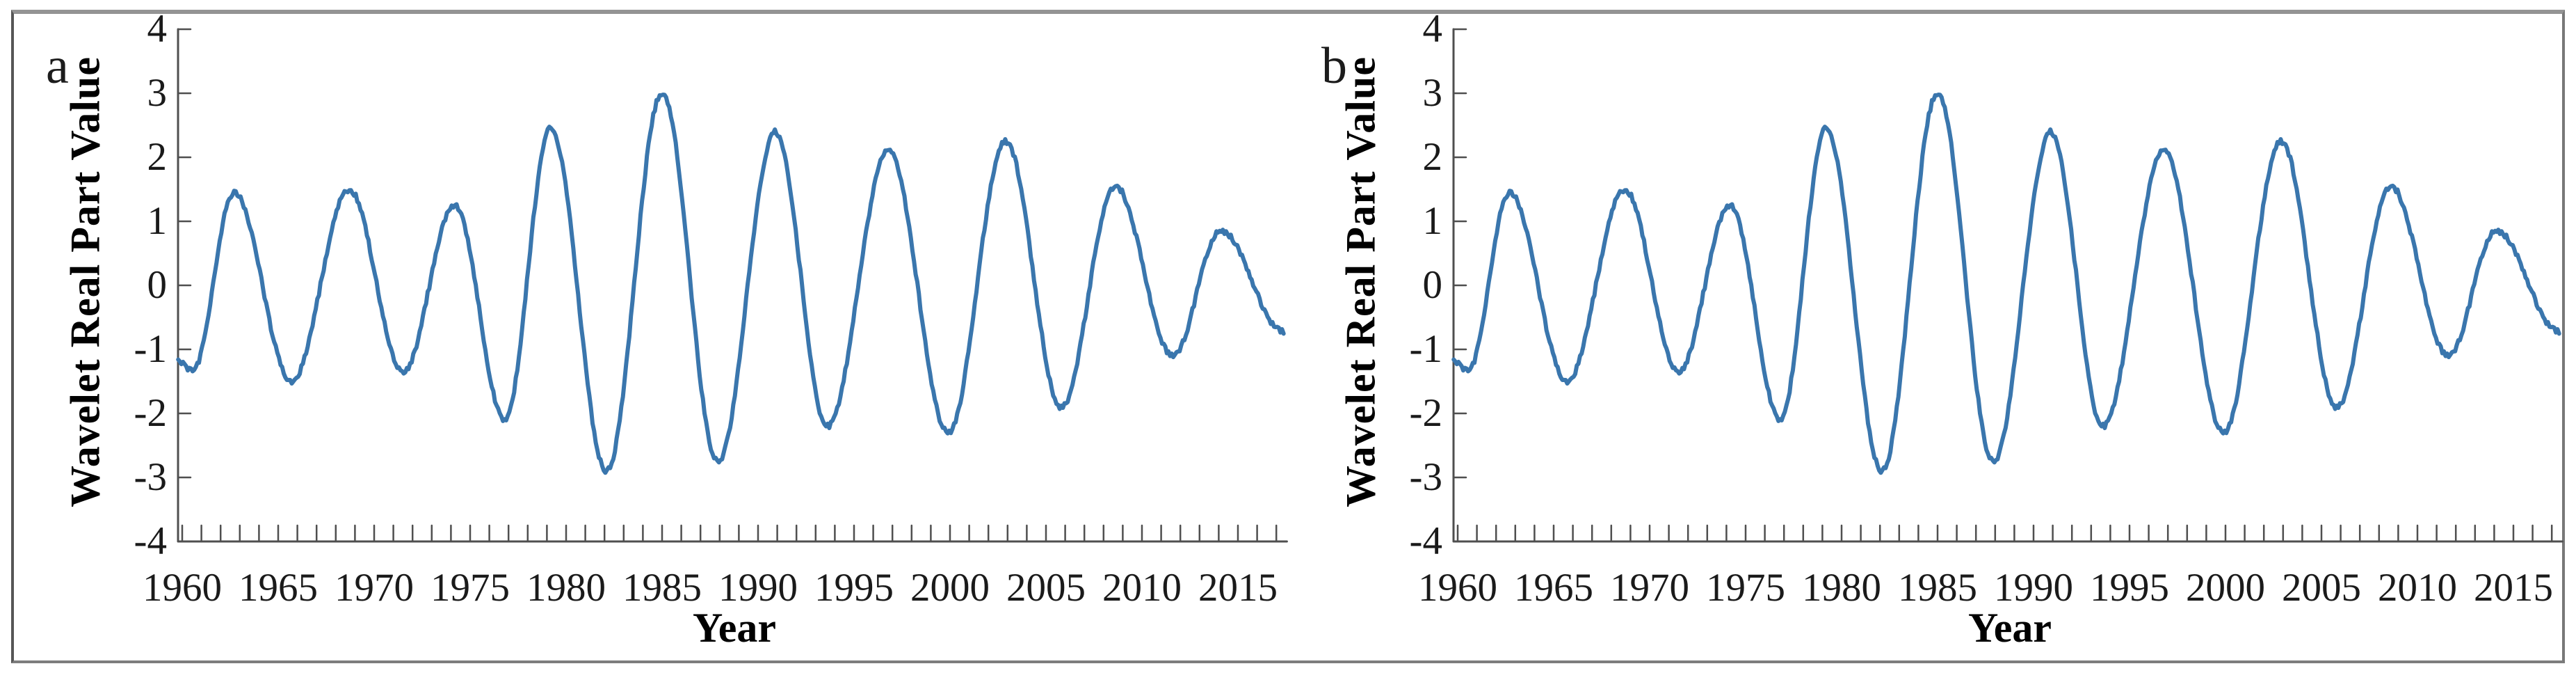 The image size is (2576, 673). I want to click on panel-a-letter: a, so click(57, 67).